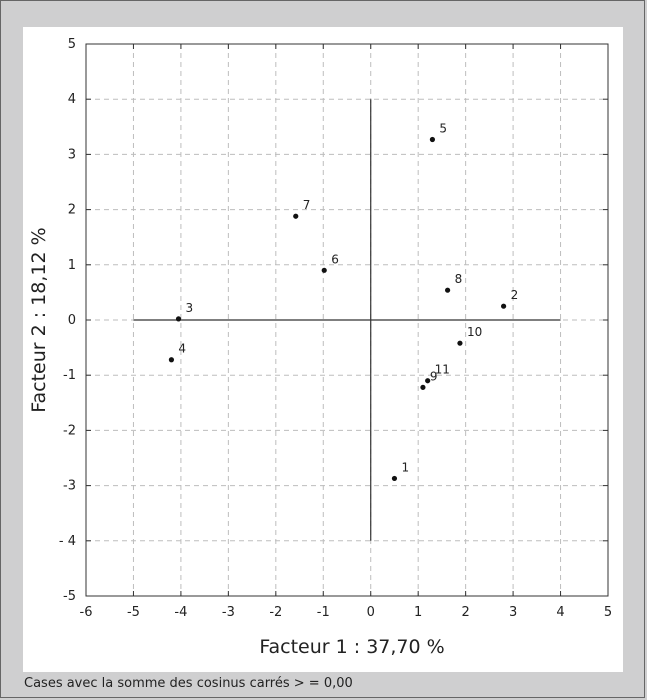  Describe the element at coordinates (442, 370) in the screenshot. I see `point-label-11: 11` at that location.